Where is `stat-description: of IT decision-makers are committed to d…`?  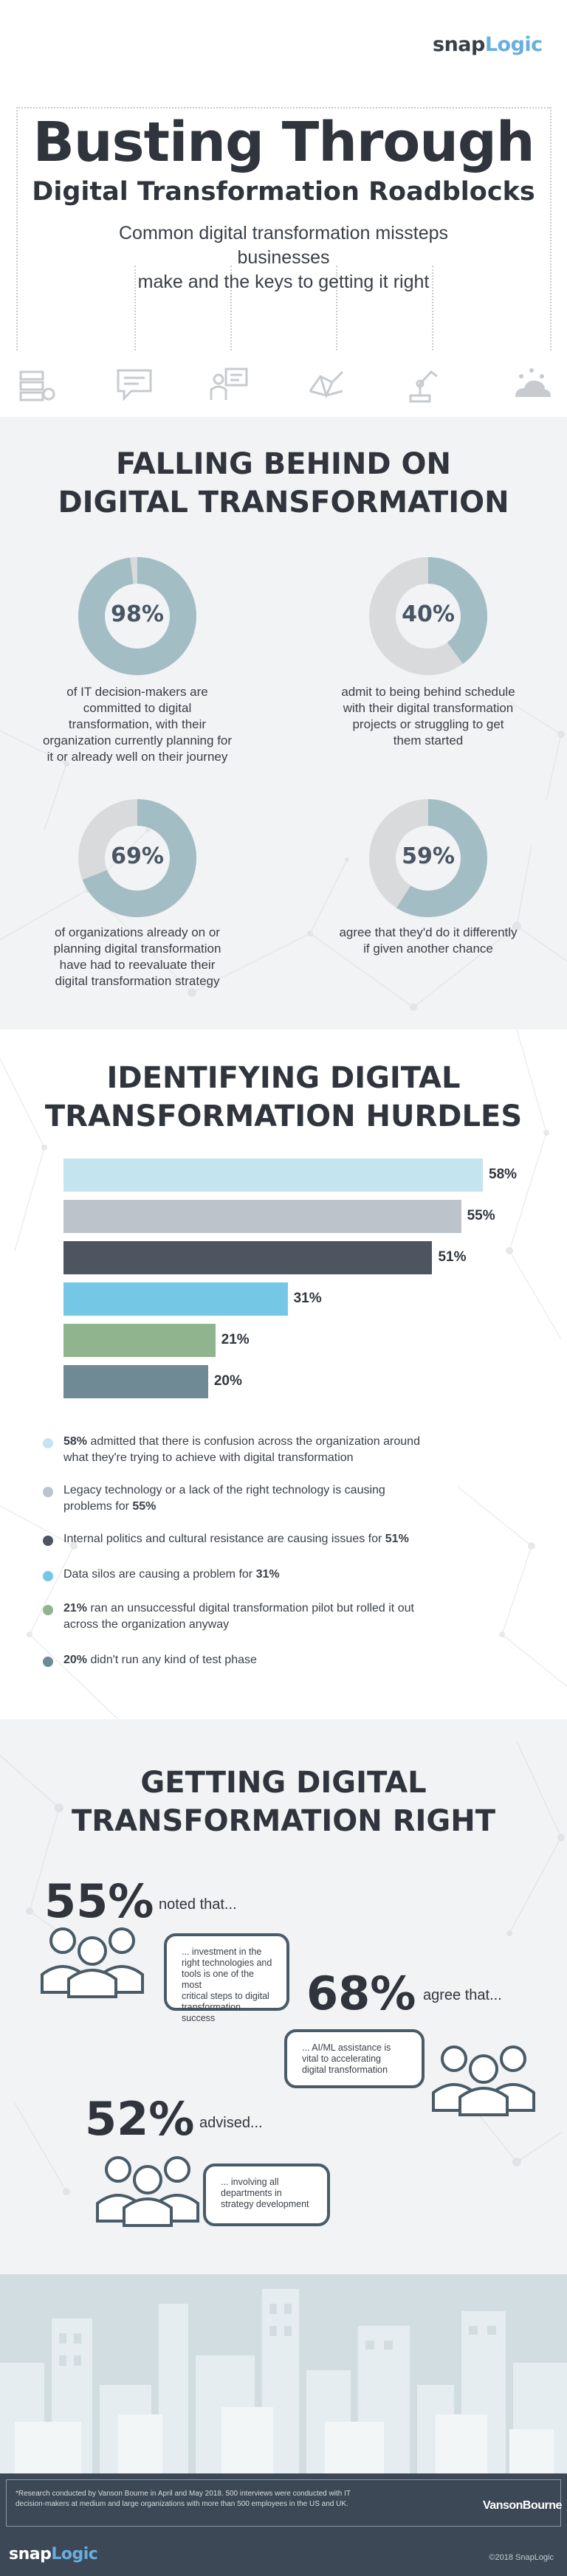 stat-description: of IT decision-makers are committed to d… is located at coordinates (137, 724).